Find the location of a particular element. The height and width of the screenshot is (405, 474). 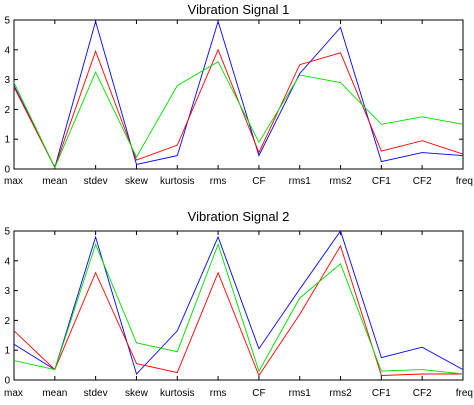

chart-title: Vibration Signal 2 is located at coordinates (239, 216).